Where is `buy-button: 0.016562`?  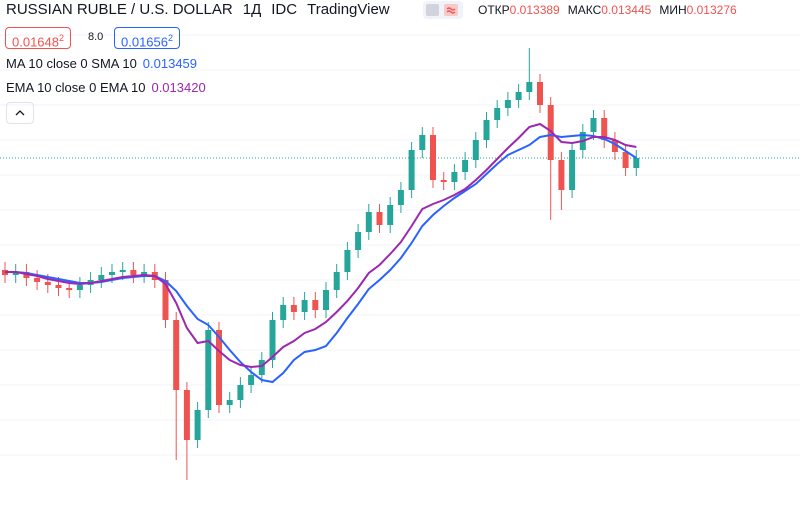
buy-button: 0.016562 is located at coordinates (147, 38).